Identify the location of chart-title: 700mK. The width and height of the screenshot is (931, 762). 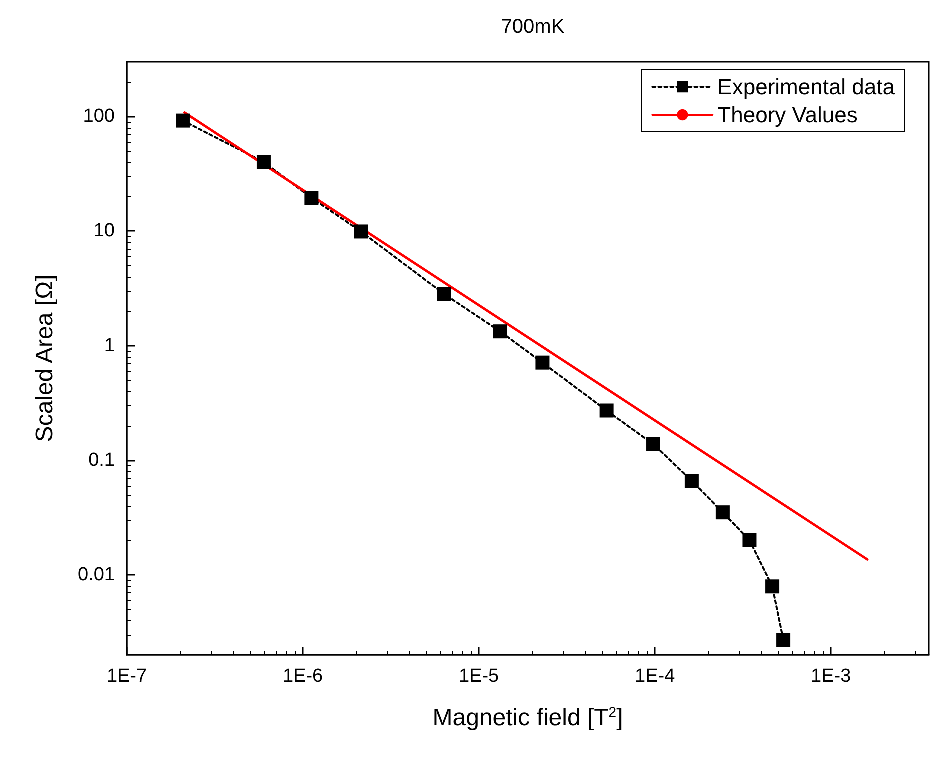
(533, 27).